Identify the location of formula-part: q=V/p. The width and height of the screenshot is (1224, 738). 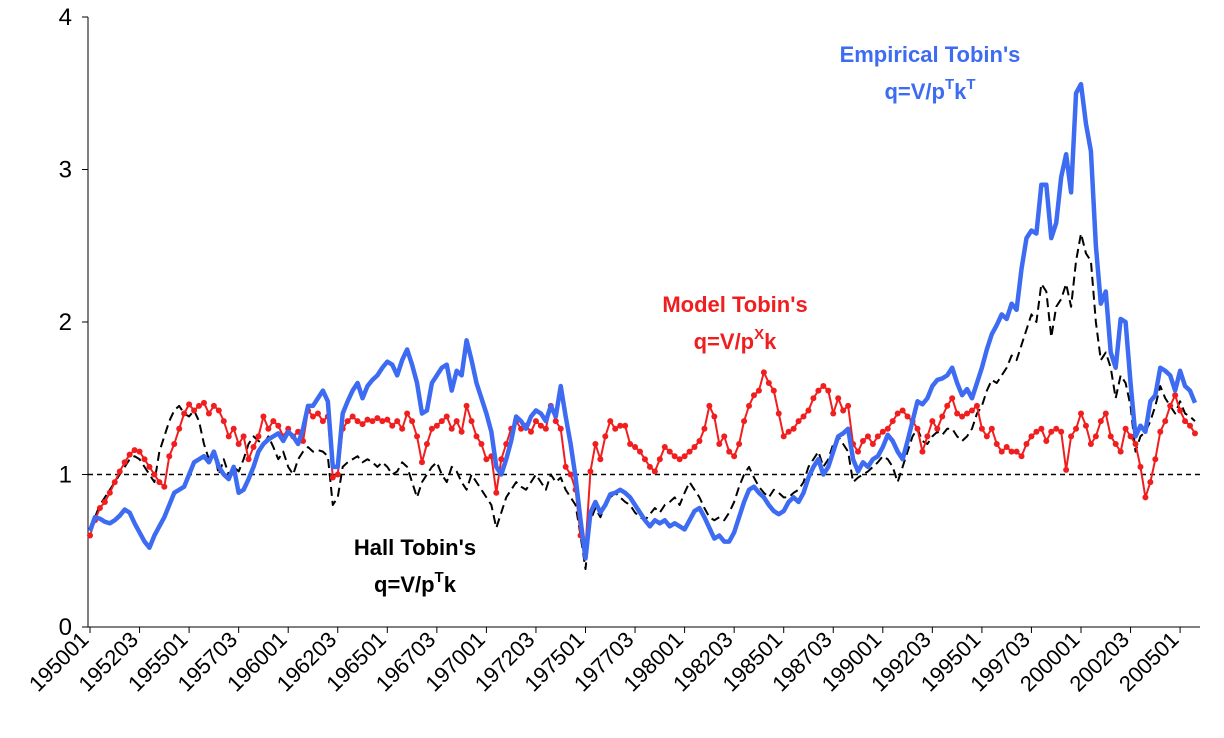
(724, 341).